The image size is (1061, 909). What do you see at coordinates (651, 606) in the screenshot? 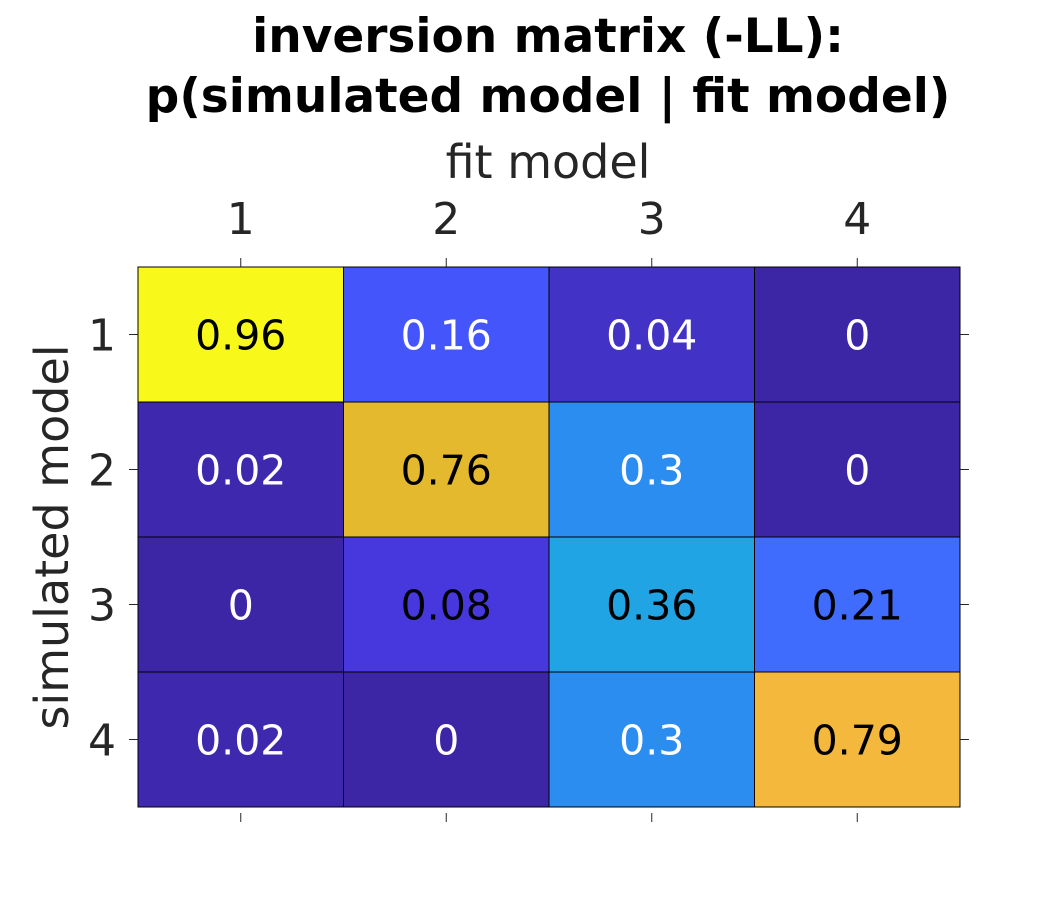
I see `cell-value-label: 0.36` at bounding box center [651, 606].